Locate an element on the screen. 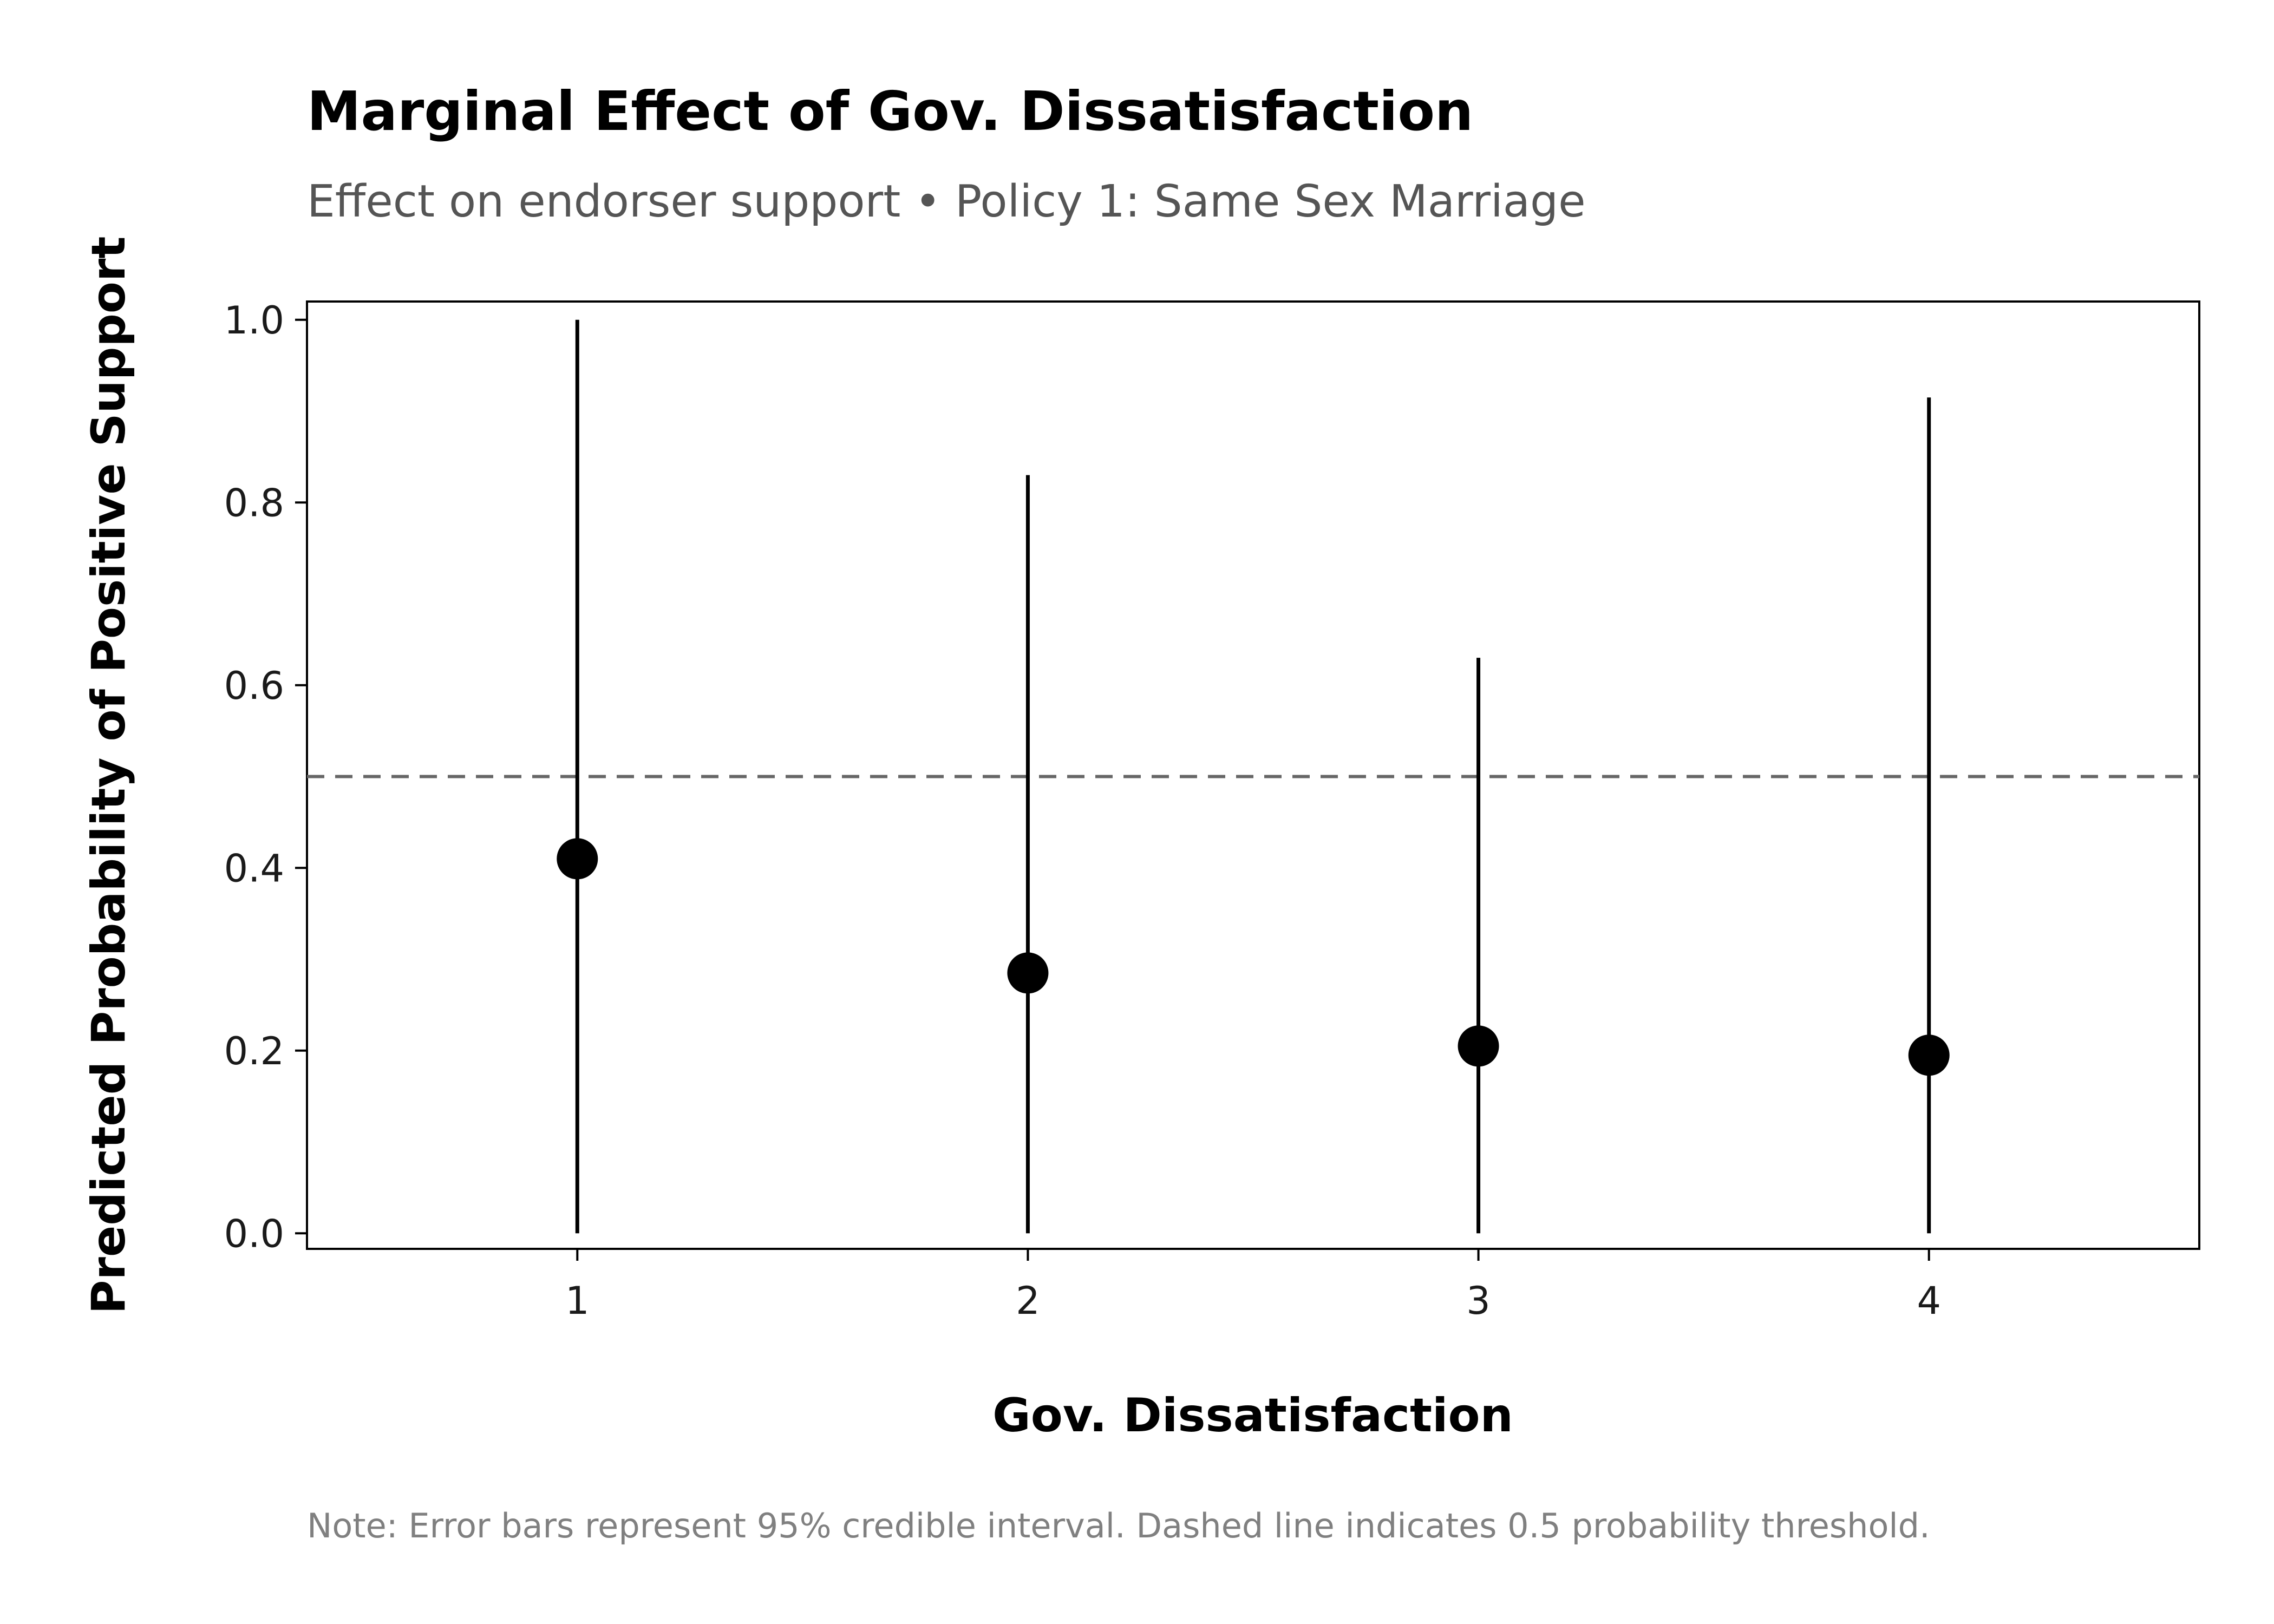 This screenshot has height=1624, width=2274. y-tick-label: 1.0 is located at coordinates (254, 321).